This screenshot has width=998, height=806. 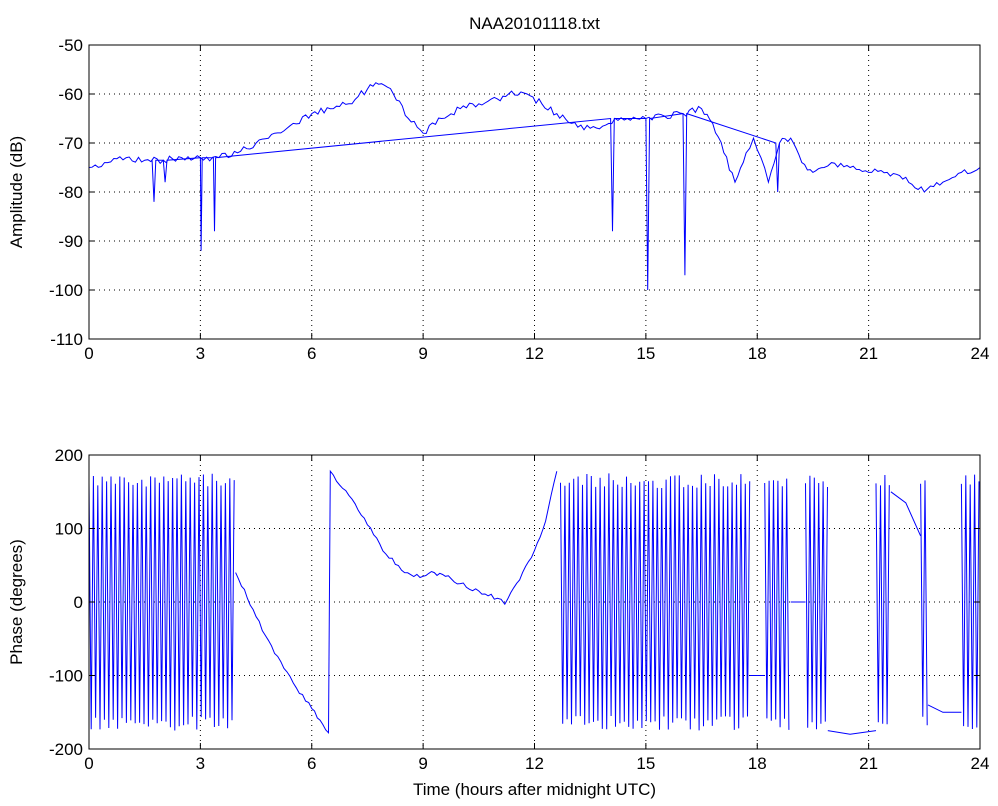 What do you see at coordinates (534, 789) in the screenshot?
I see `phase-x-axis-label: Time (hours after midnight UTC)` at bounding box center [534, 789].